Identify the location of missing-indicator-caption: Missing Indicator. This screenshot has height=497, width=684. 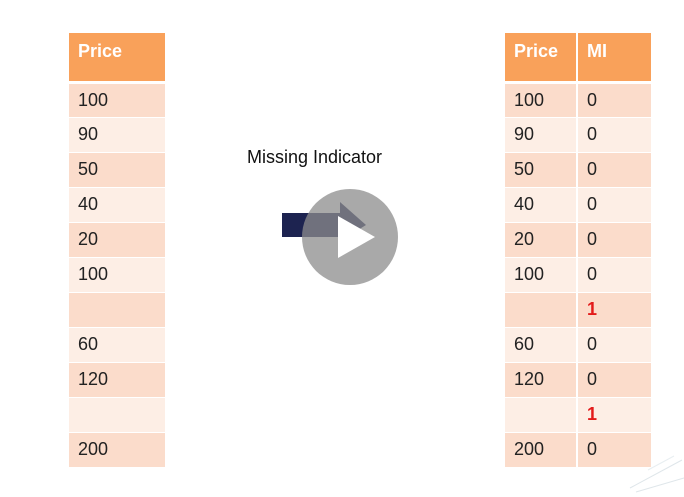
(315, 157).